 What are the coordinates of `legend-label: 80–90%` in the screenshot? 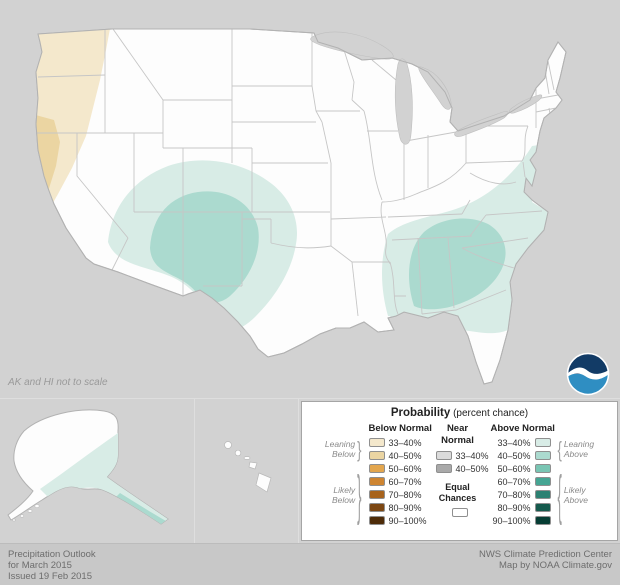 It's located at (405, 507).